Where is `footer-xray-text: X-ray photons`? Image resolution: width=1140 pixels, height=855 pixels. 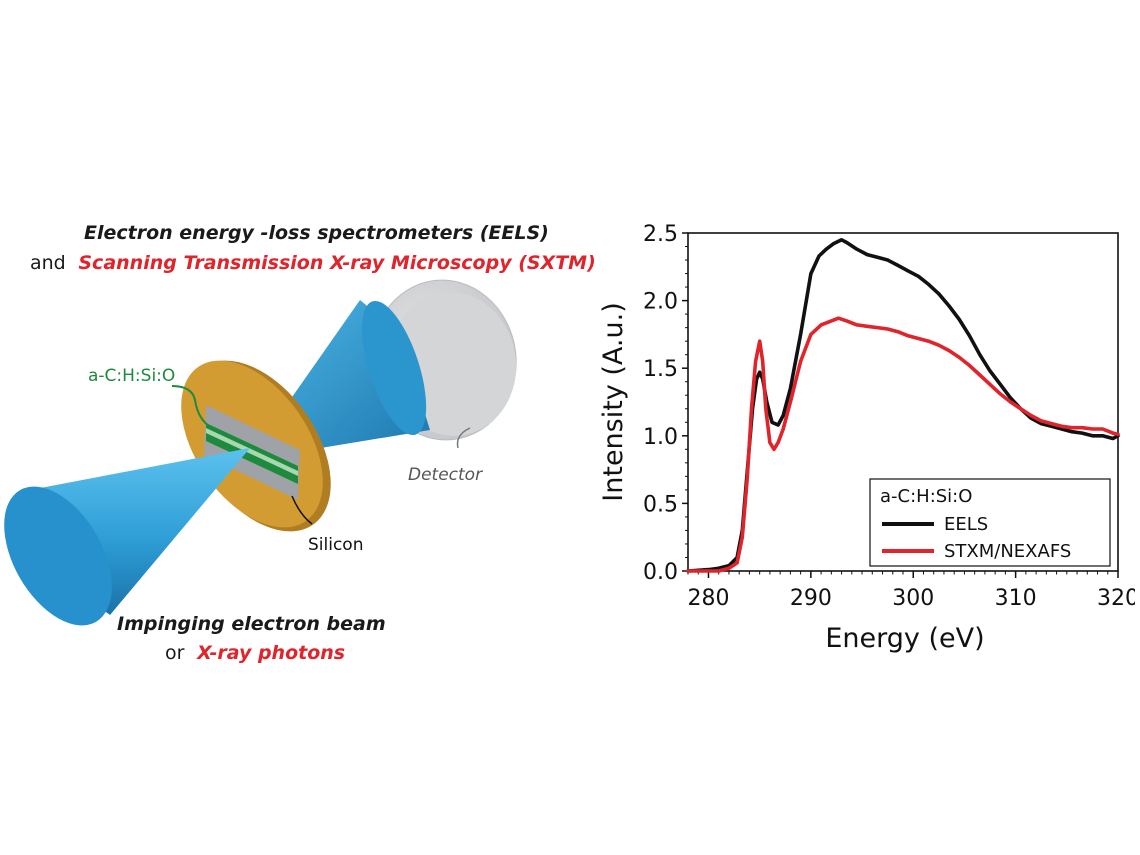 footer-xray-text: X-ray photons is located at coordinates (271, 653).